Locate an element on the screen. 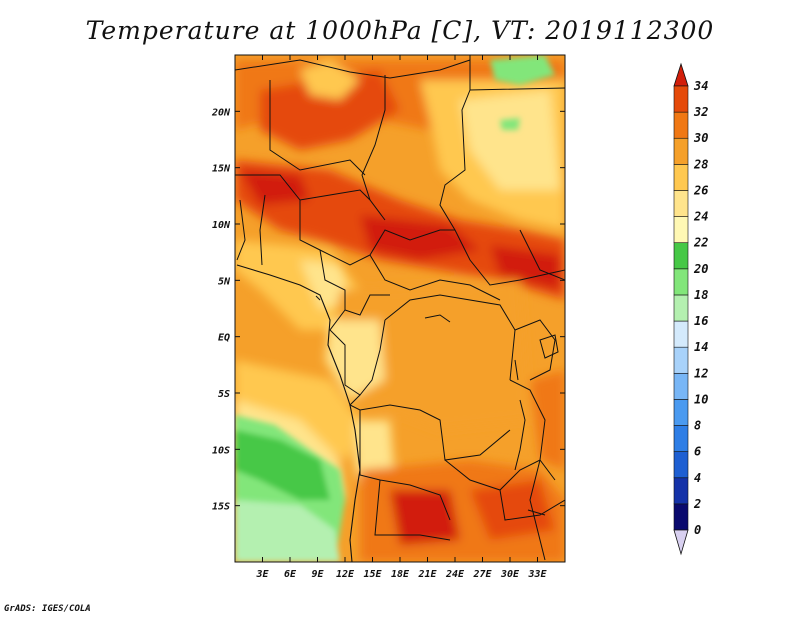 The width and height of the screenshot is (800, 618). colorbar-level-label: 32 is located at coordinates (700, 112).